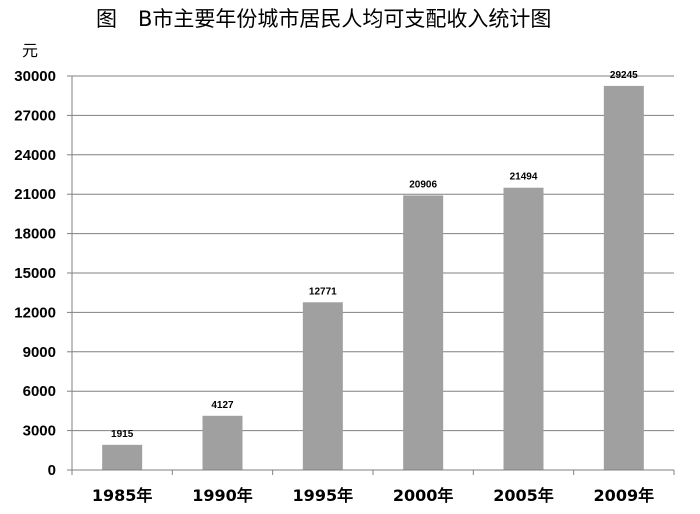 This screenshot has height=514, width=700. Describe the element at coordinates (35, 155) in the screenshot. I see `y-tick-label: 24000` at that location.